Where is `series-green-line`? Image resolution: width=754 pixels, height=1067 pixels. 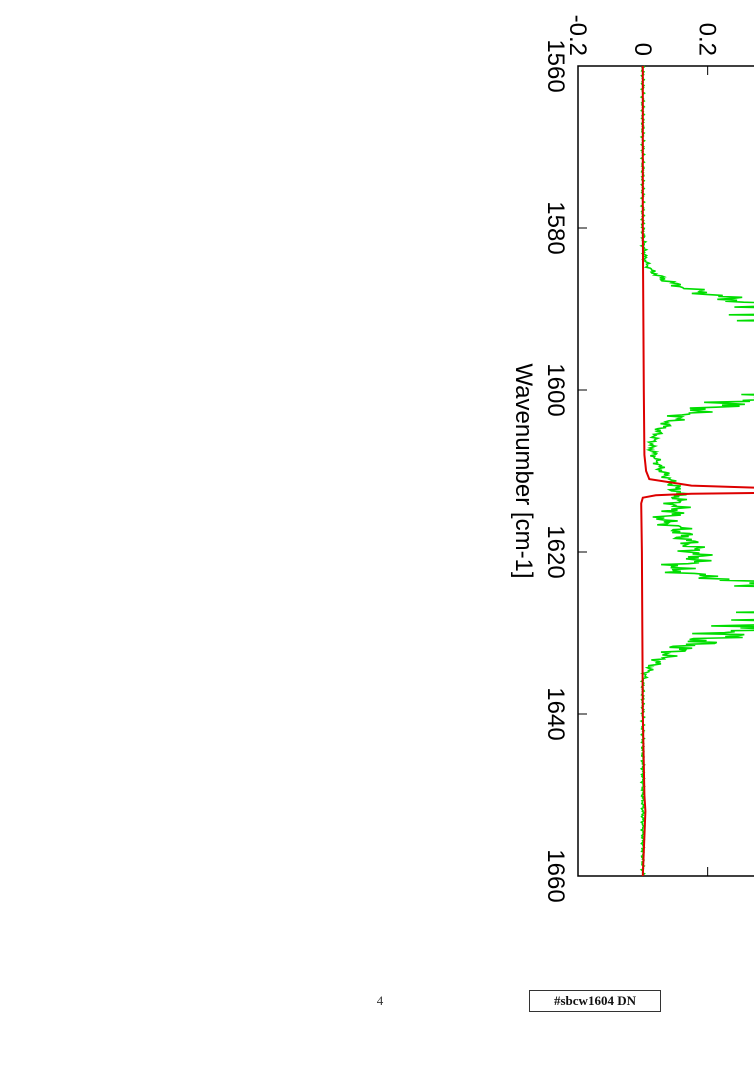 series-green-line is located at coordinates (696, 471).